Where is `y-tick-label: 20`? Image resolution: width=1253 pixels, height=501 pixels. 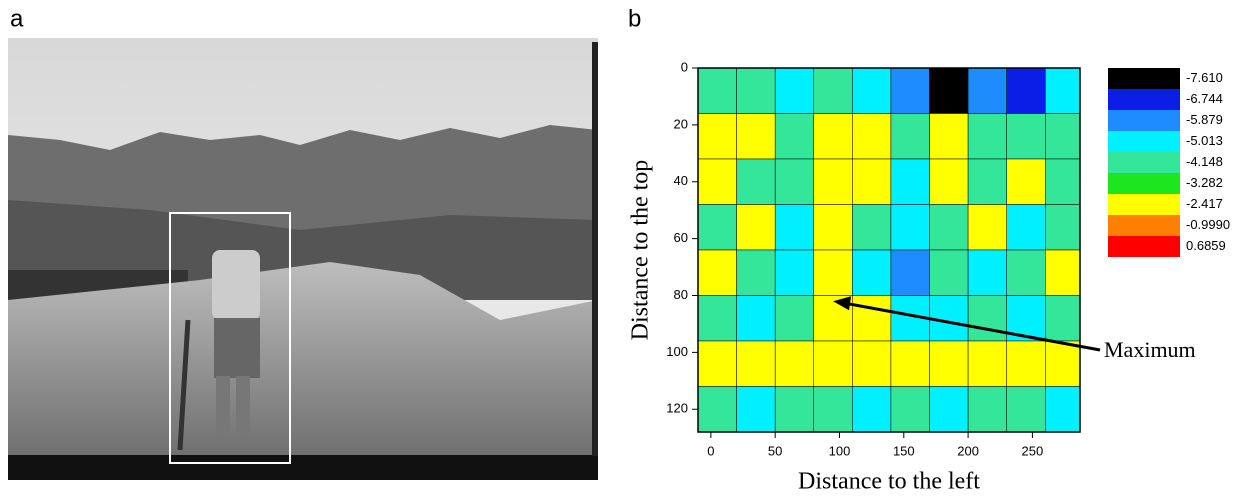 y-tick-label: 20 is located at coordinates (681, 123).